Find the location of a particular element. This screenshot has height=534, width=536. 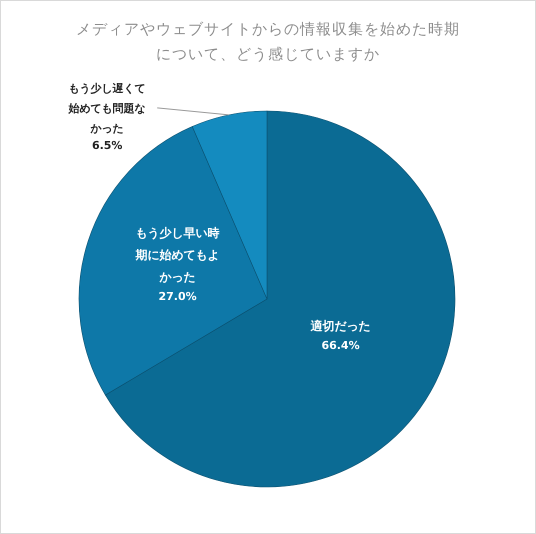

slice-label: もう少し遅くて始めても問題なかった is located at coordinates (107, 108).